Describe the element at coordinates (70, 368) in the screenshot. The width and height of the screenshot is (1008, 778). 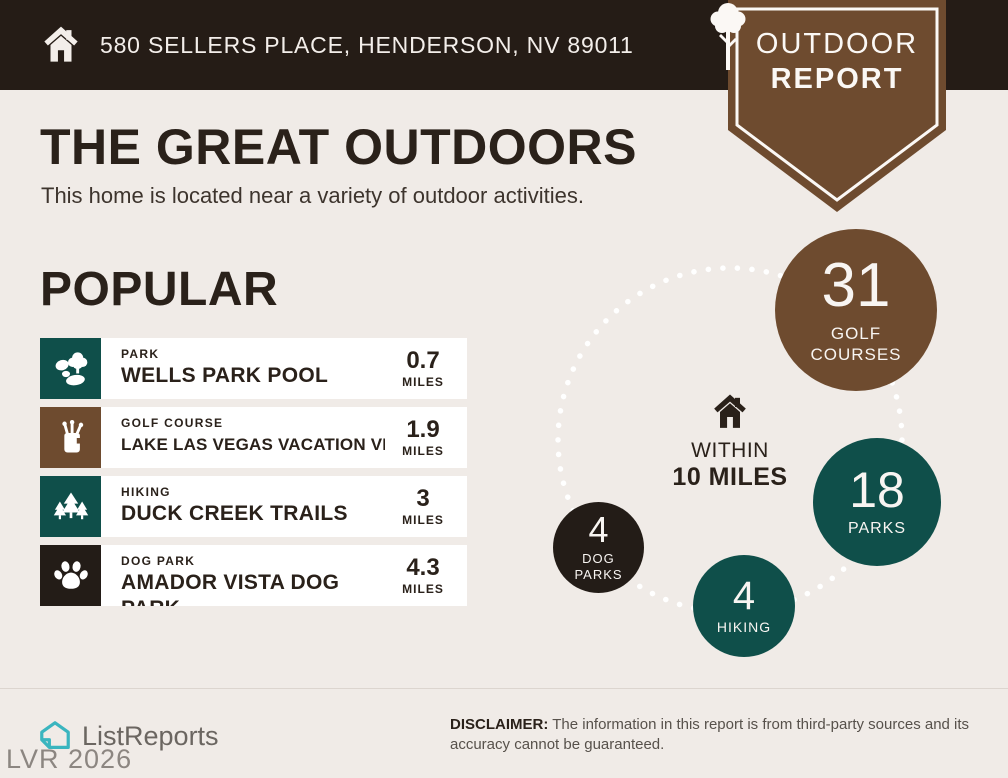
I see `park-icon` at that location.